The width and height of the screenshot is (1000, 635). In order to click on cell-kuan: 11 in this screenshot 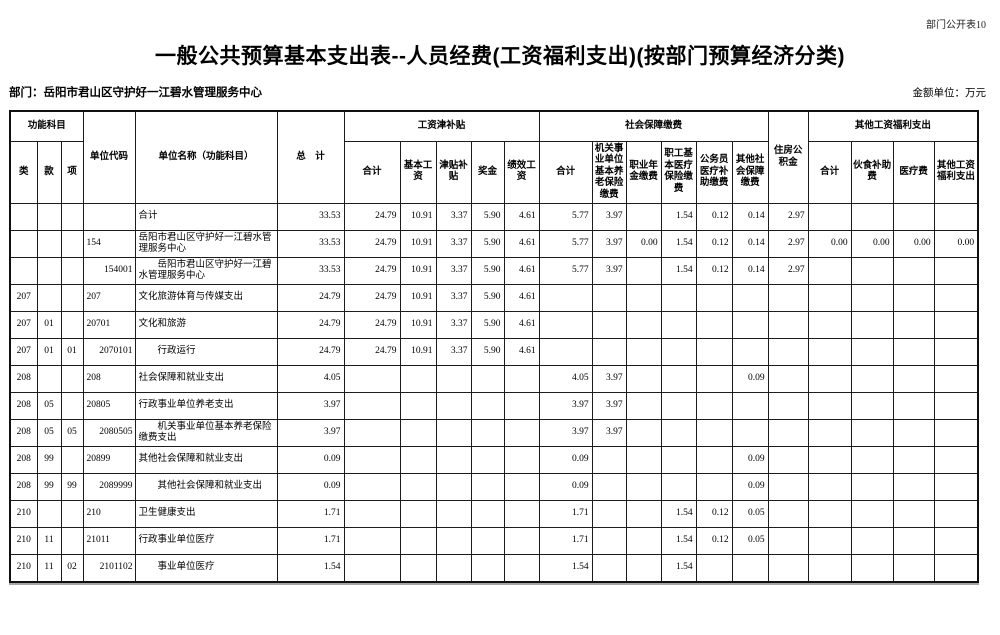, I will do `click(49, 568)`.